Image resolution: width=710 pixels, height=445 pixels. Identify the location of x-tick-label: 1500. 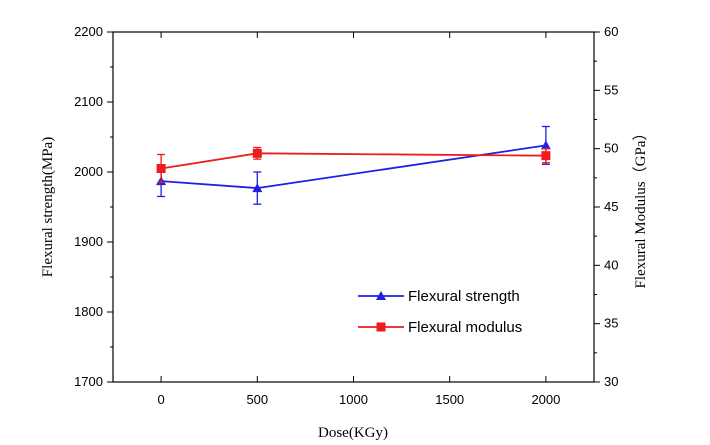
(449, 399).